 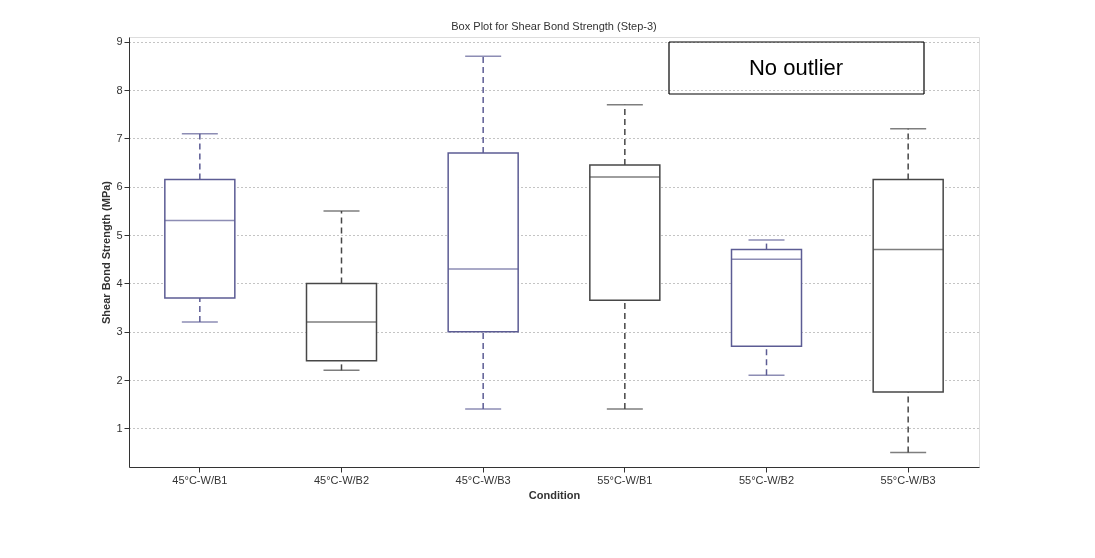 I want to click on x-tick-label: 55°C-W/B2, so click(x=766, y=479).